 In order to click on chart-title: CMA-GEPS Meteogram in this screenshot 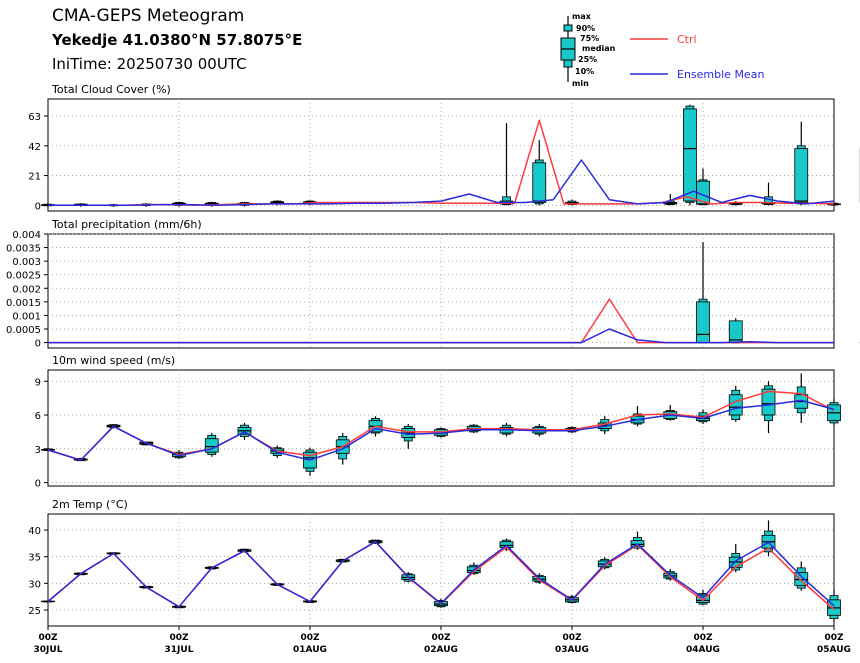, I will do `click(148, 16)`.